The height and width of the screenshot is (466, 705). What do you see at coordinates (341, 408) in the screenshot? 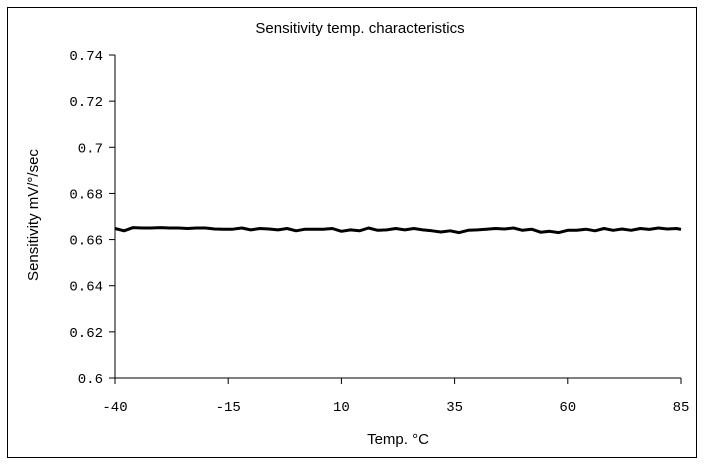
I see `x-tick-label: 10` at bounding box center [341, 408].